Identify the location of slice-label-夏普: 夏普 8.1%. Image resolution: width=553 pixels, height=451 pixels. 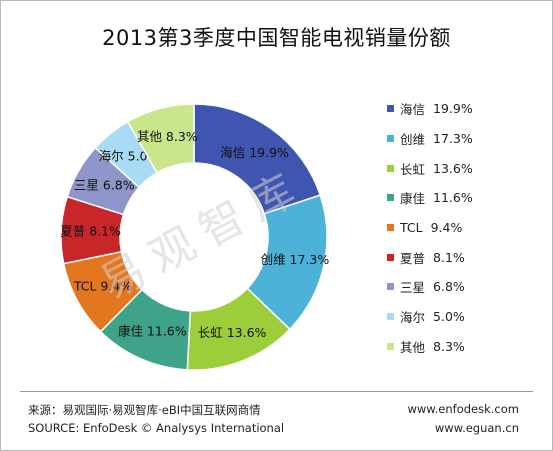
(90, 230).